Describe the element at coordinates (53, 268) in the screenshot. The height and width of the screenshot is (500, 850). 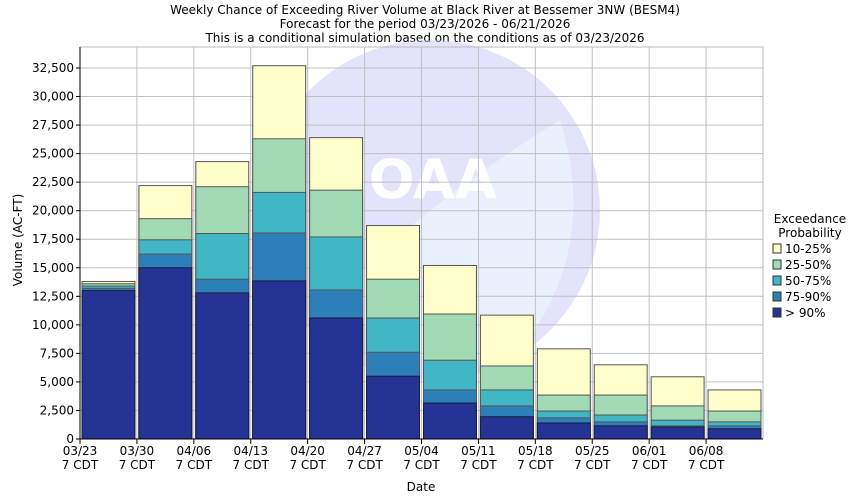
I see `y-tick-label: 15,000` at that location.